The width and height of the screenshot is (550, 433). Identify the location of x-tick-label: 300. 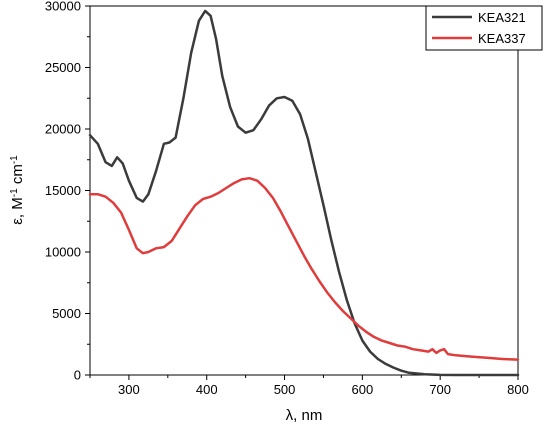
(129, 389).